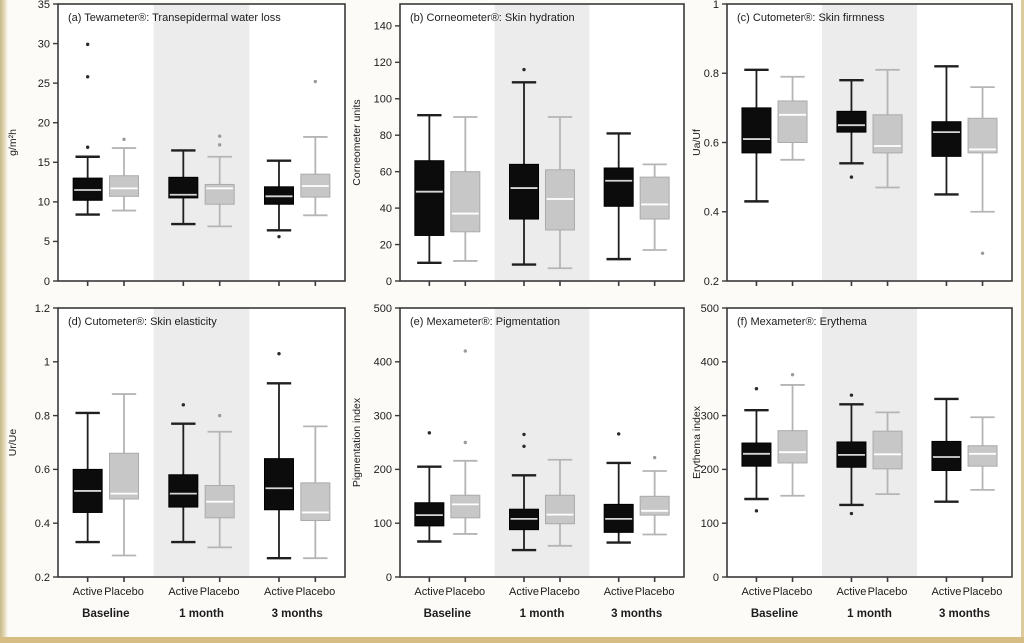 The height and width of the screenshot is (643, 1024). Describe the element at coordinates (13, 443) in the screenshot. I see `y-axis-label: Ur/Ue` at that location.